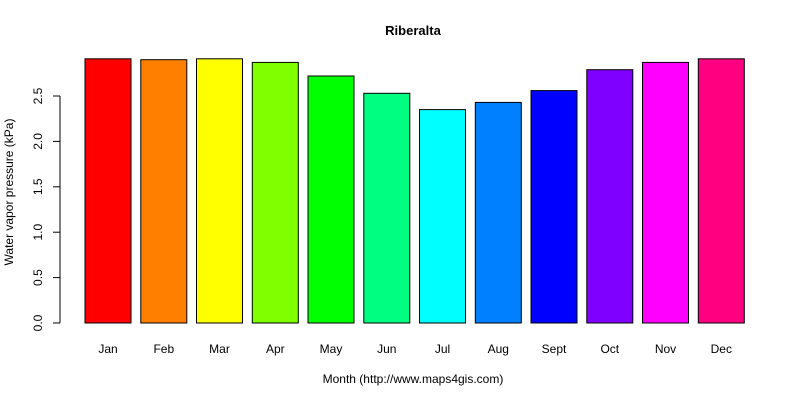 This screenshot has height=400, width=800. I want to click on x-tick-label: Sept, so click(554, 349).